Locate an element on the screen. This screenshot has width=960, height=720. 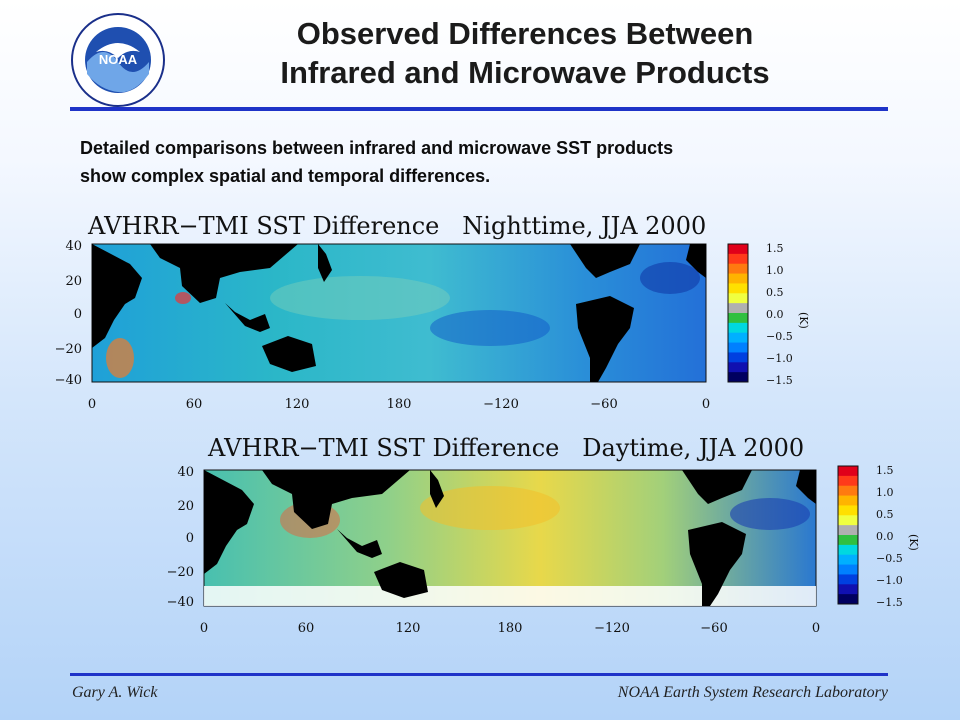
nighttime-x-axis: 0 60 120 180 −120 −60 0 is located at coordinates (399, 404).